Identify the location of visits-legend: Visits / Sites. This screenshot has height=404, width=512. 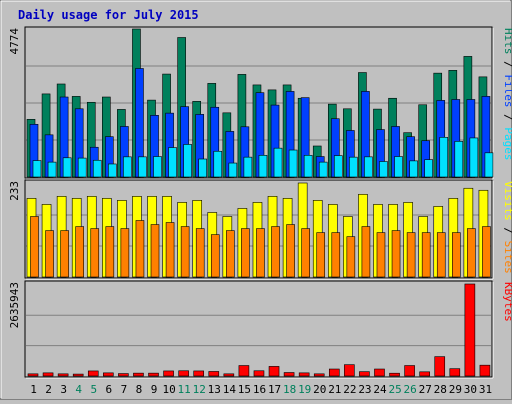
(507, 227).